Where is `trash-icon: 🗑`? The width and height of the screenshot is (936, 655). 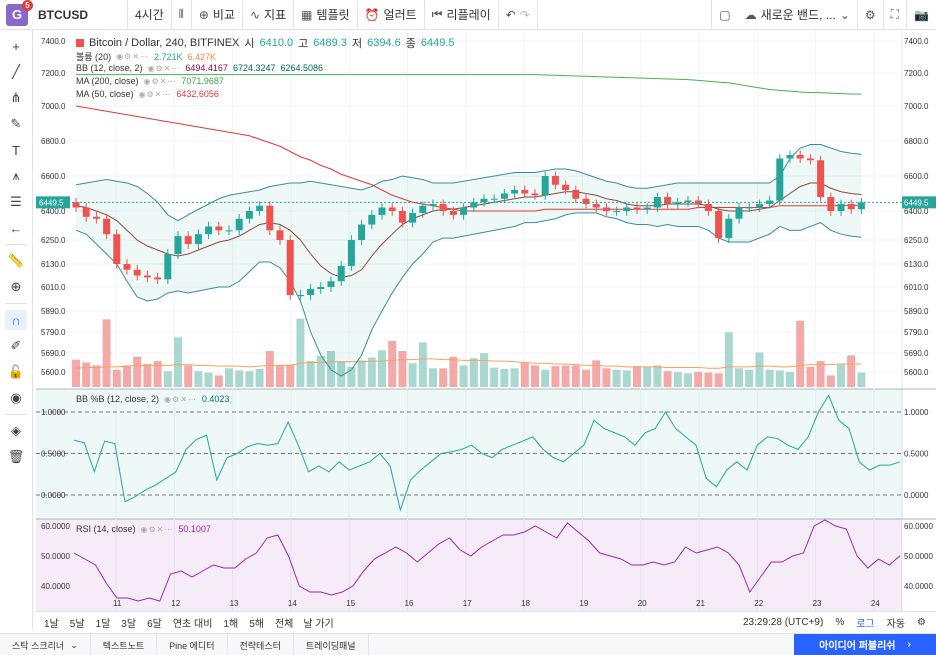 trash-icon: 🗑 is located at coordinates (16, 456).